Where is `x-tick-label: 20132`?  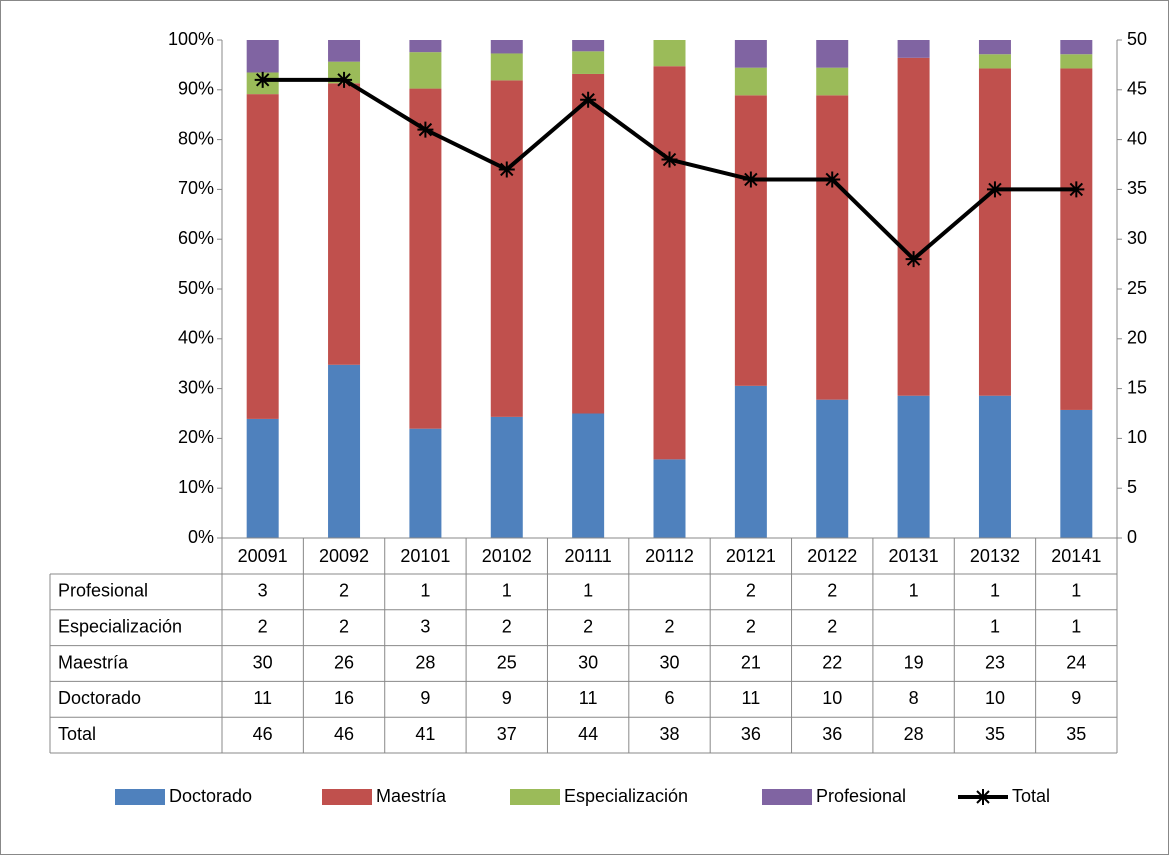 x-tick-label: 20132 is located at coordinates (995, 556).